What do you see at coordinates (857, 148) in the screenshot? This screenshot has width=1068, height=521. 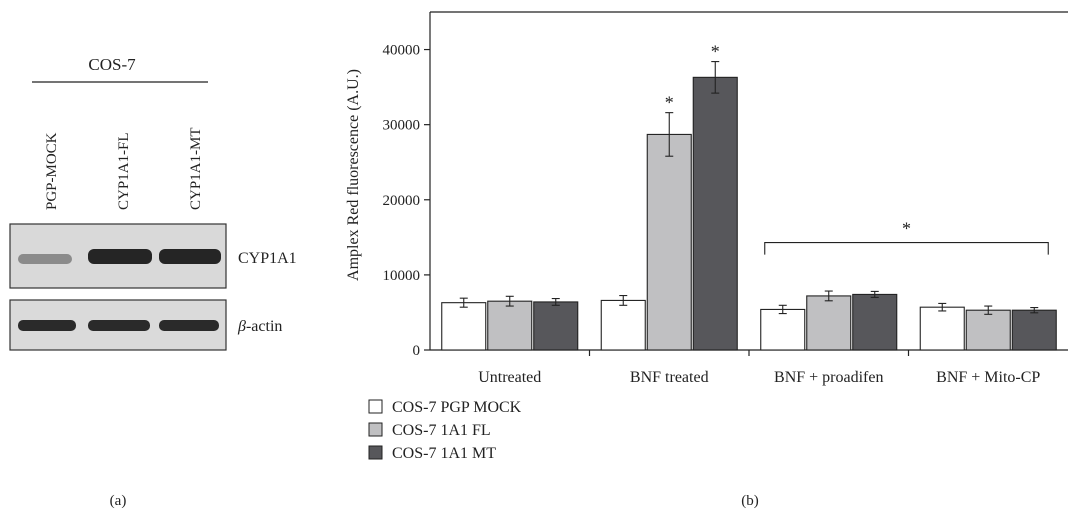 I see `annotations: * * *` at bounding box center [857, 148].